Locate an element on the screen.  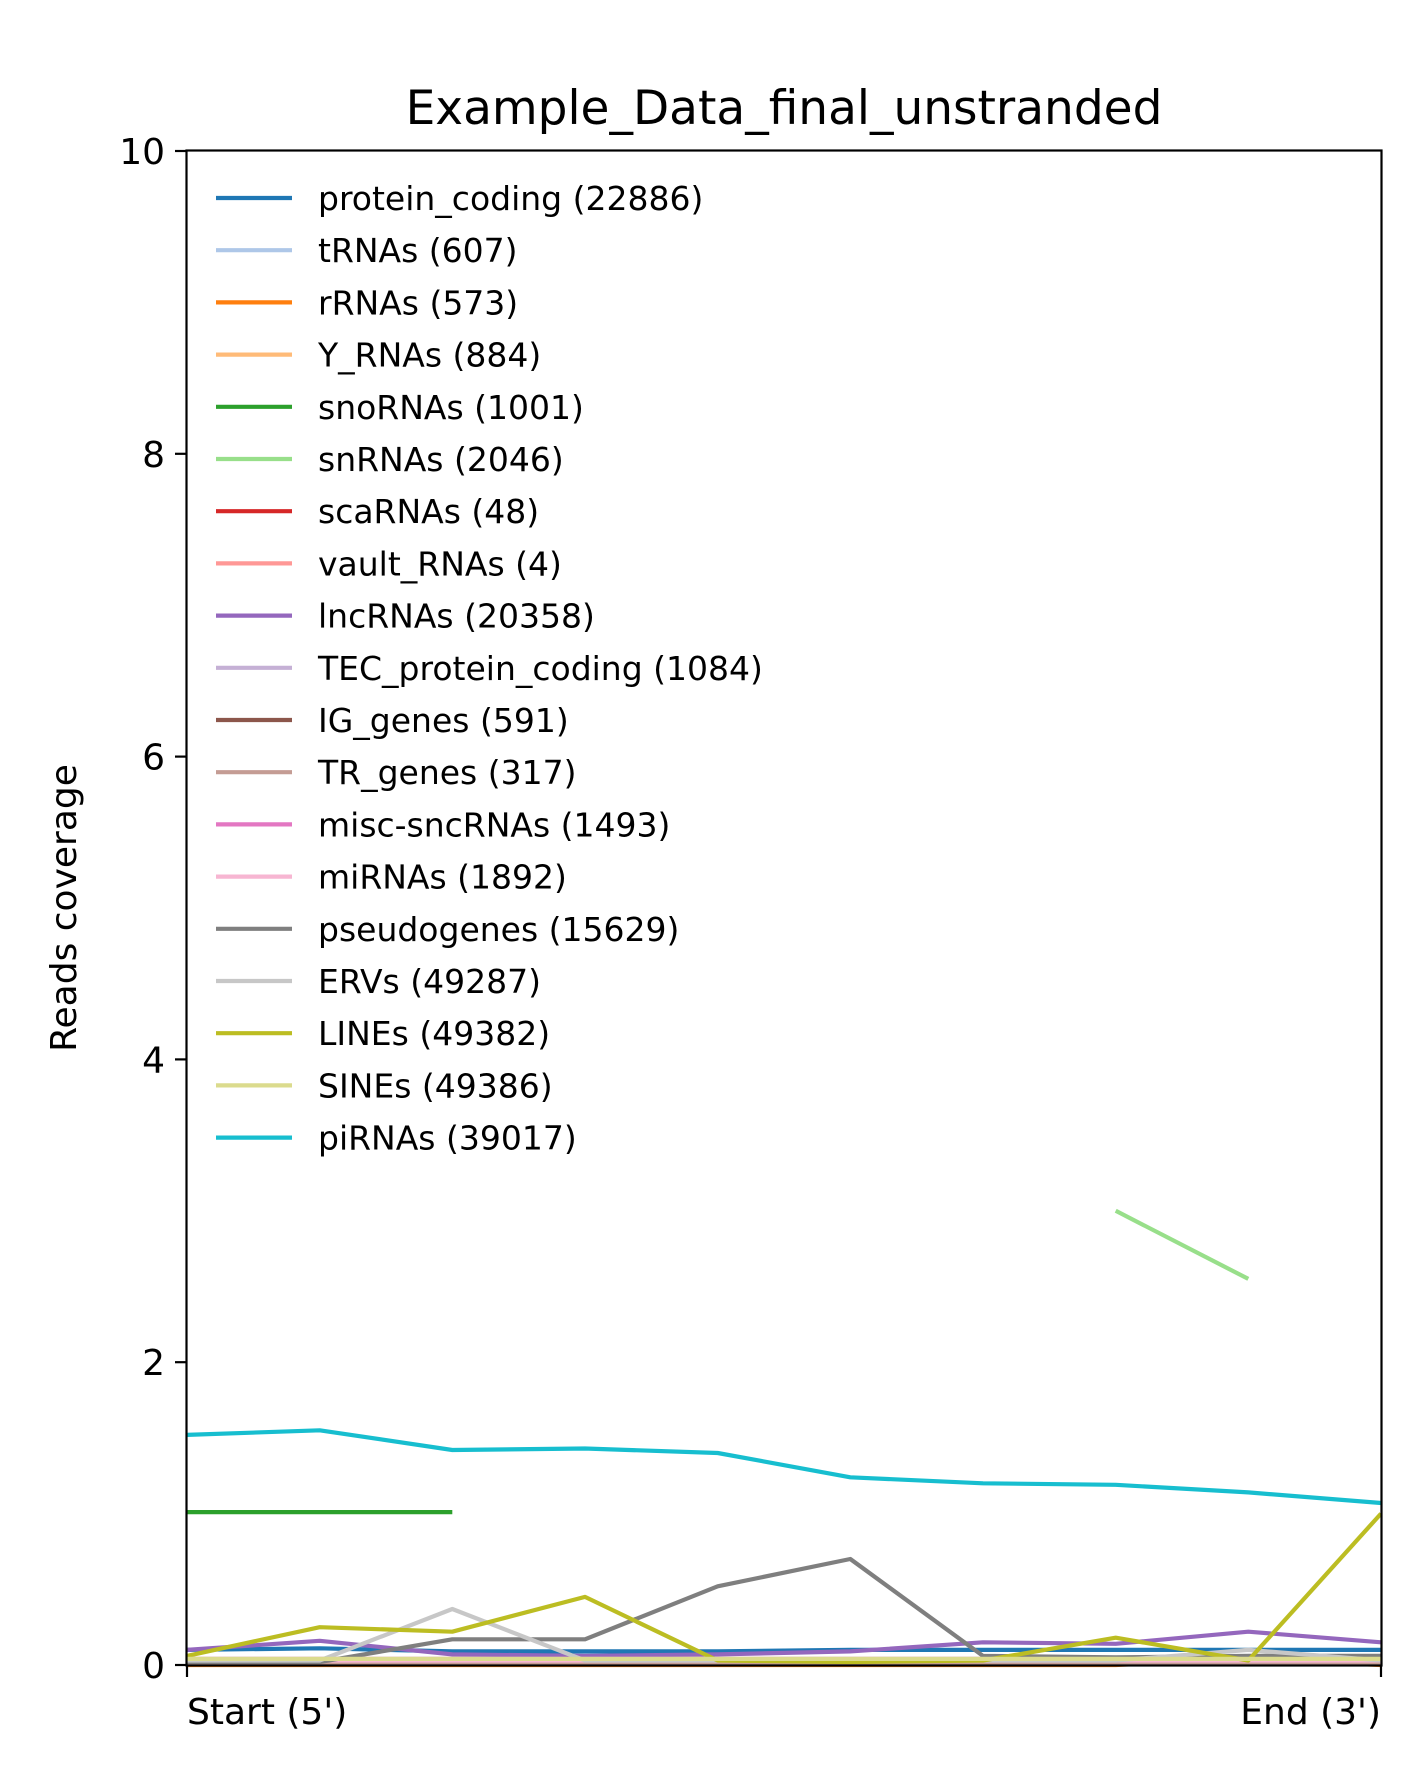
y-tick-label-2: 4 is located at coordinates (153, 1060).